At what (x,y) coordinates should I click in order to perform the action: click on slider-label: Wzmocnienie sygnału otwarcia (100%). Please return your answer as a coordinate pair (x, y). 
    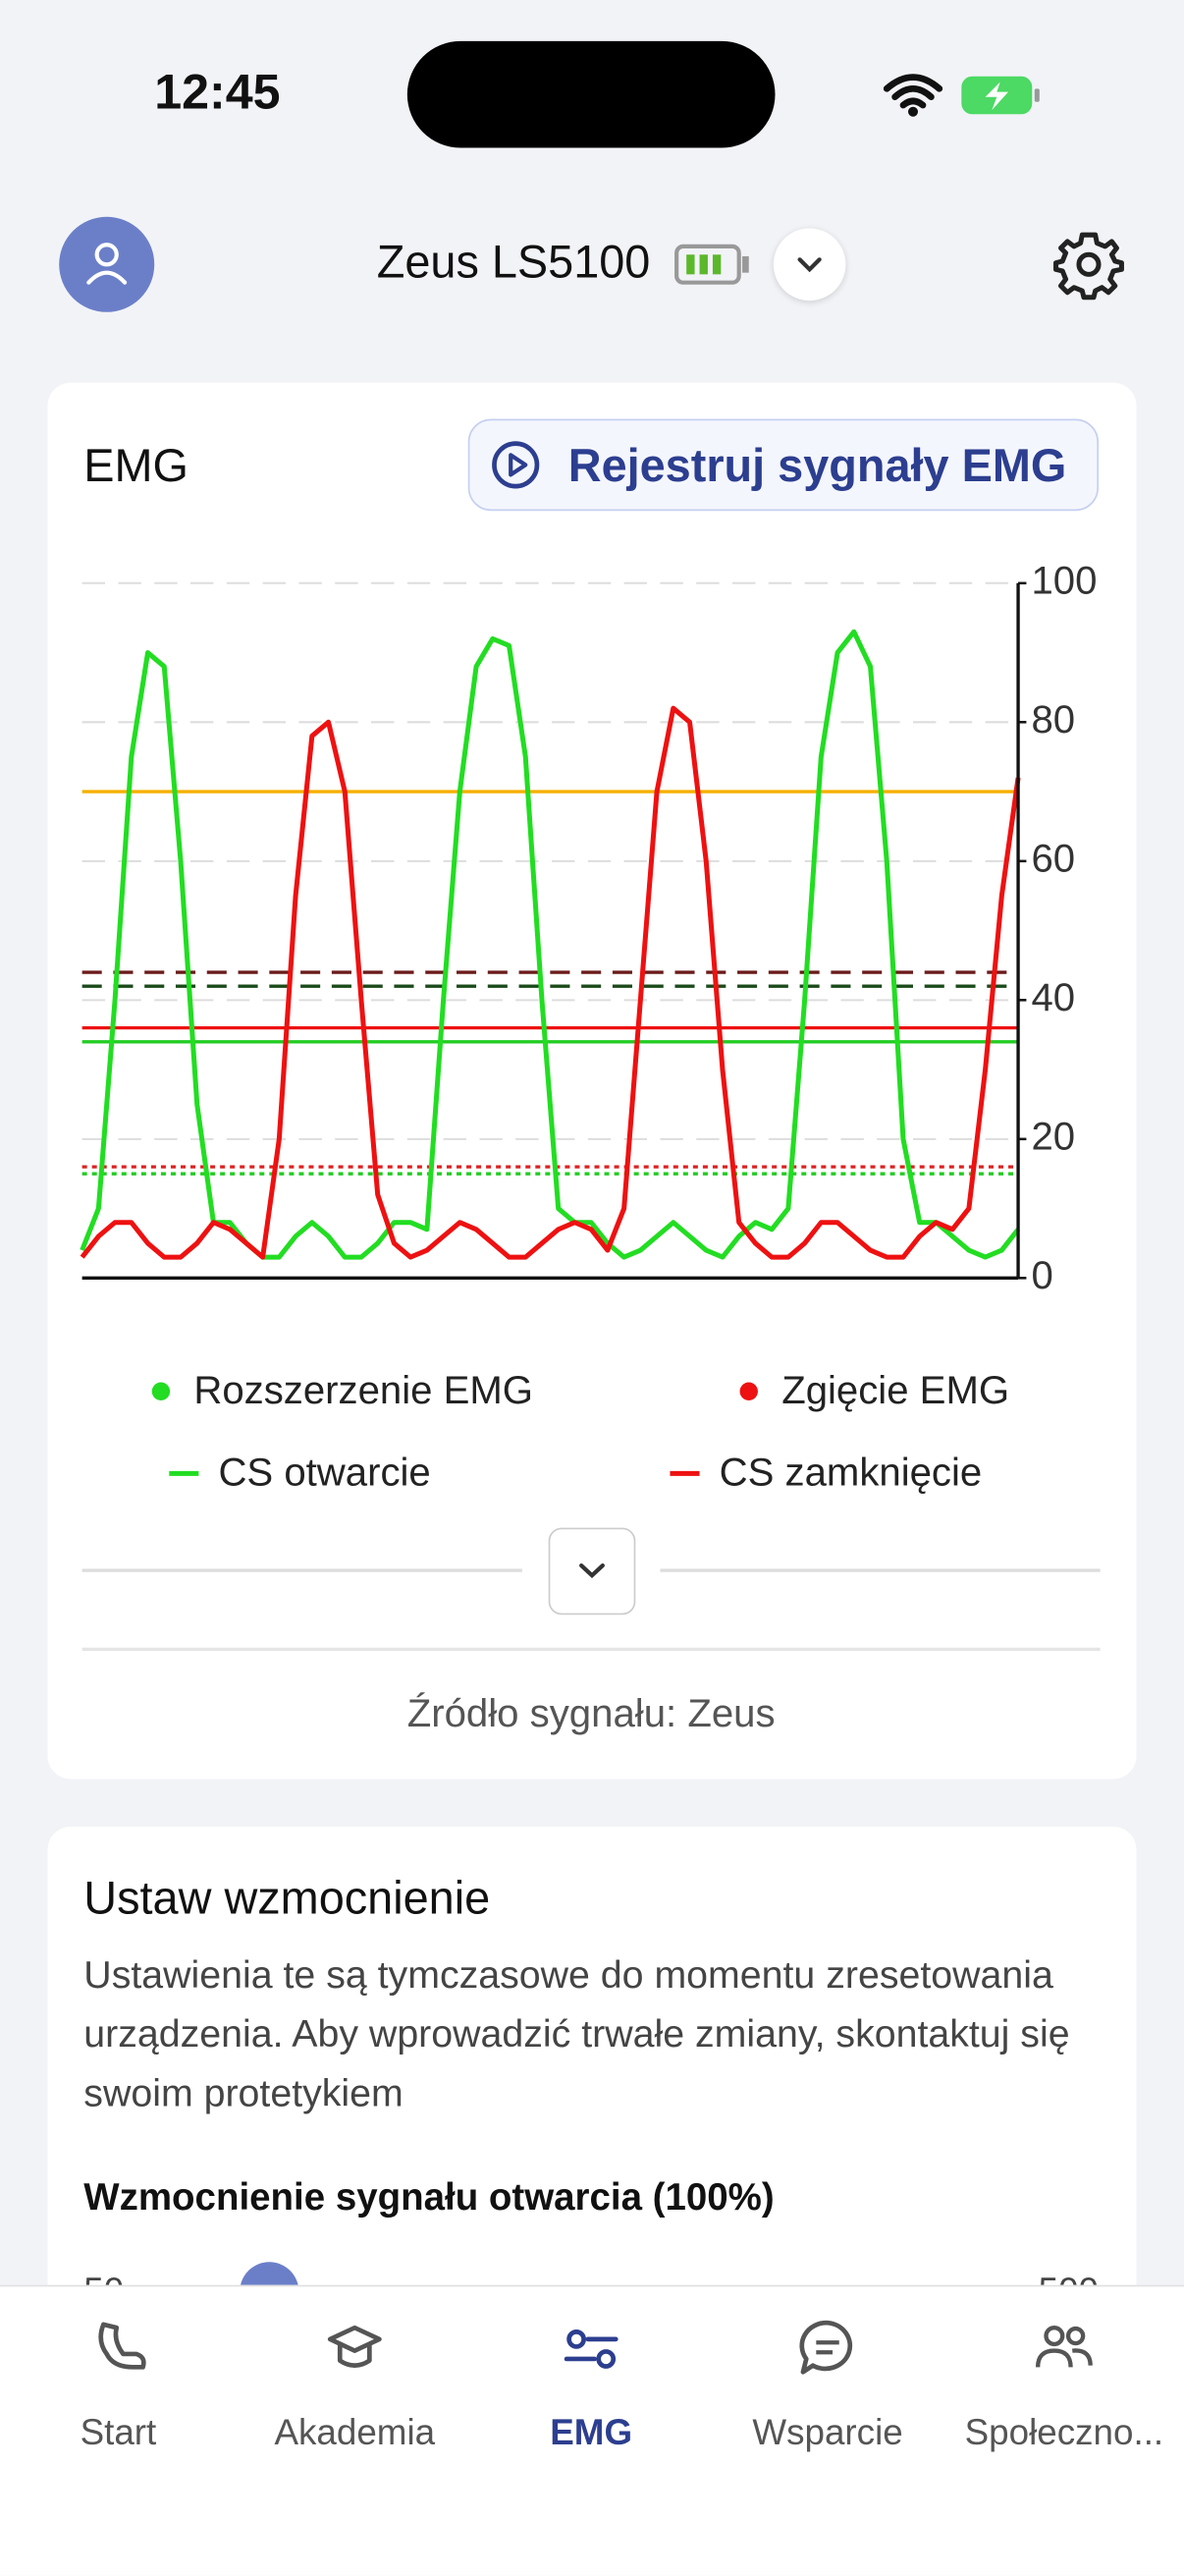
    Looking at the image, I should click on (429, 2197).